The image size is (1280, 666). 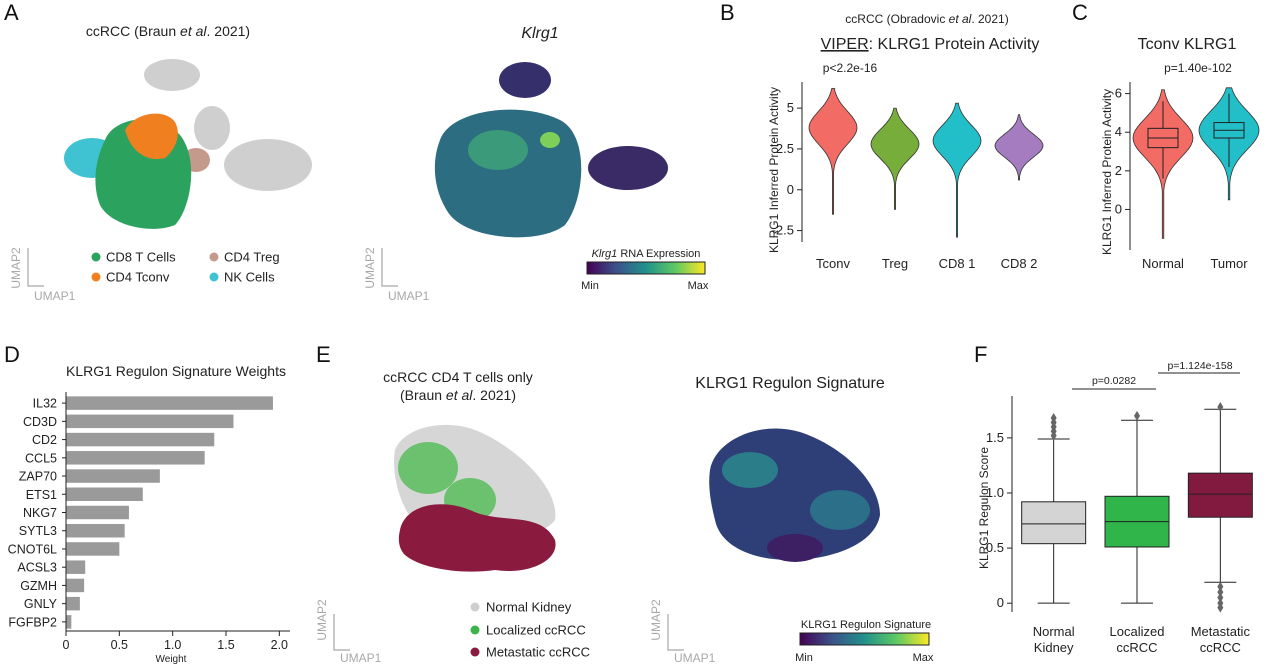 I want to click on bar-label: CD3D, so click(x=40, y=422).